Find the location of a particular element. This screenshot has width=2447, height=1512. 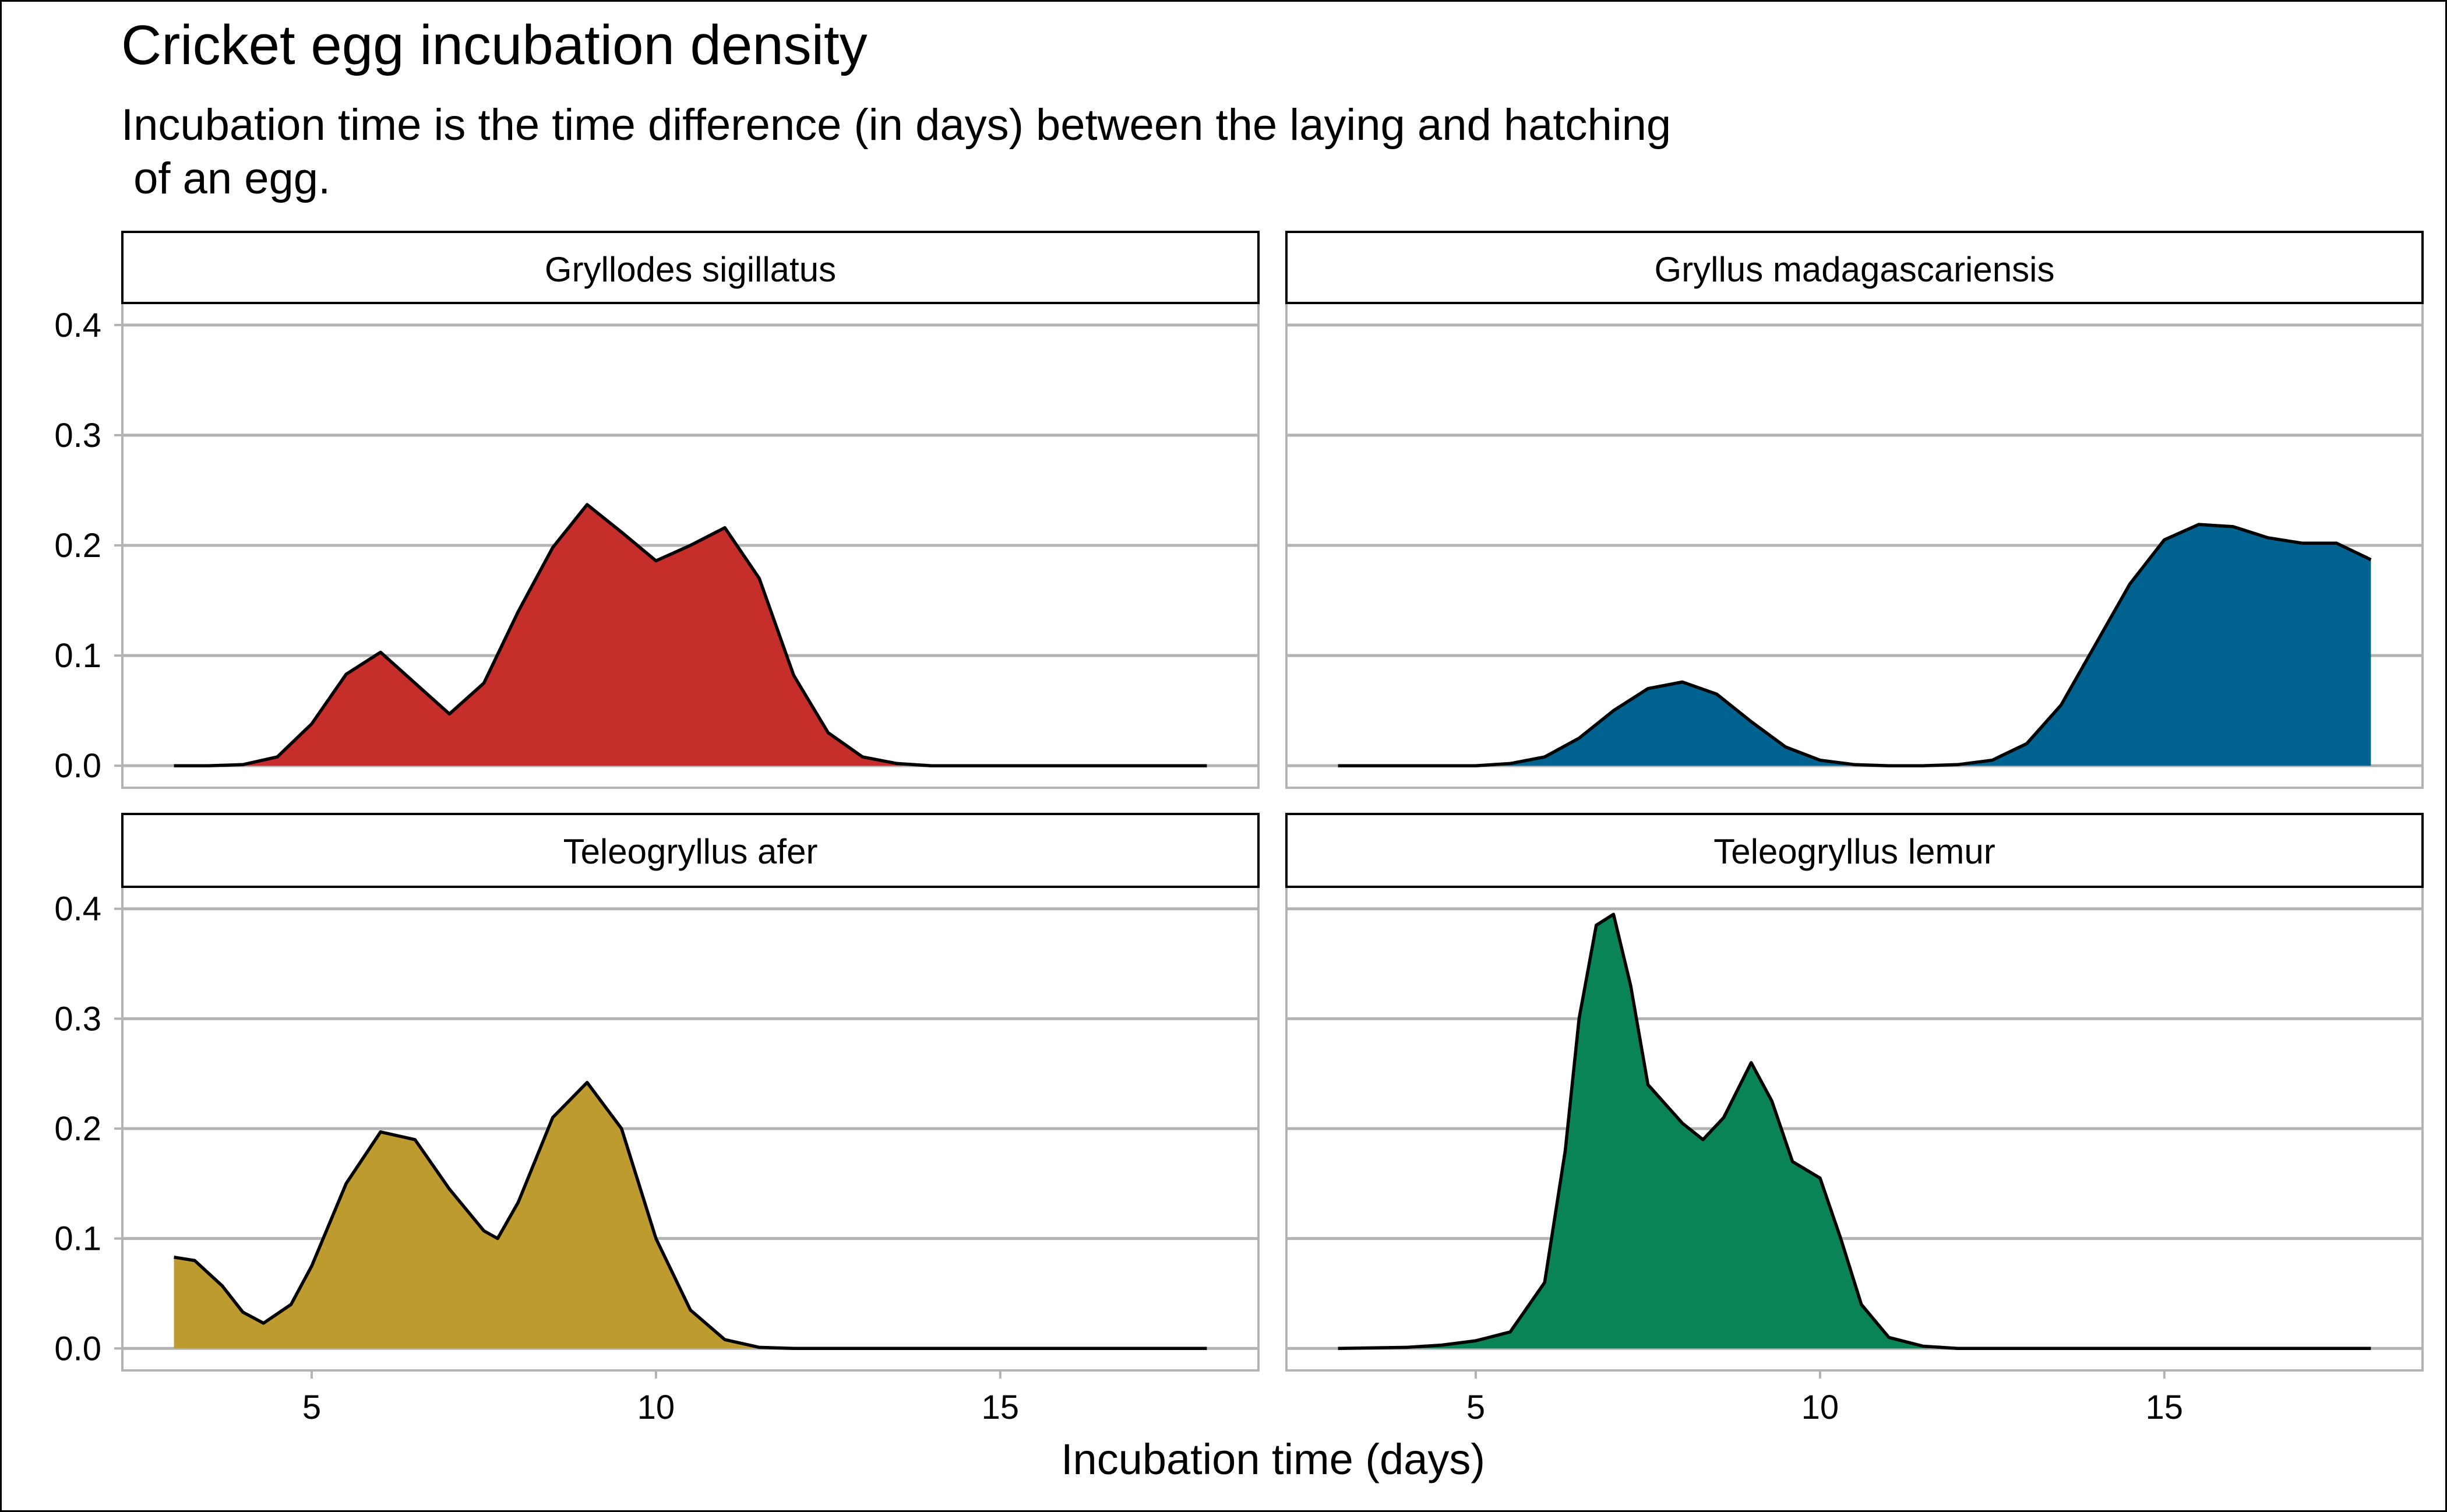

strip-label: Gryllodes sigillatus is located at coordinates (690, 269).